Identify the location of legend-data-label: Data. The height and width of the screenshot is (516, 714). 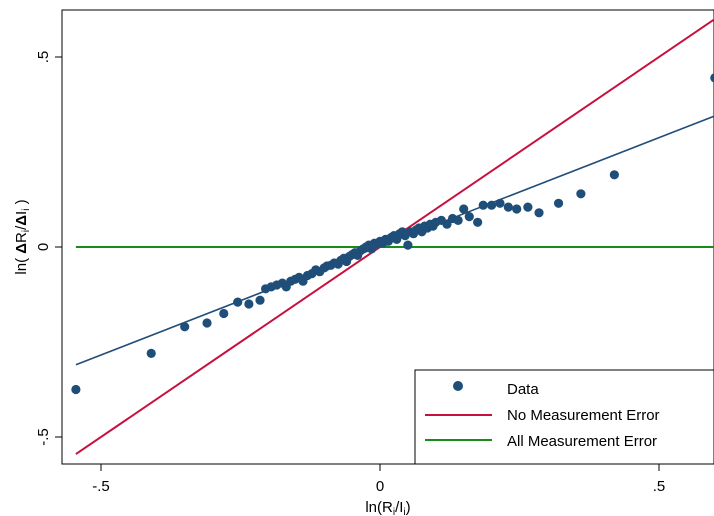
(523, 389).